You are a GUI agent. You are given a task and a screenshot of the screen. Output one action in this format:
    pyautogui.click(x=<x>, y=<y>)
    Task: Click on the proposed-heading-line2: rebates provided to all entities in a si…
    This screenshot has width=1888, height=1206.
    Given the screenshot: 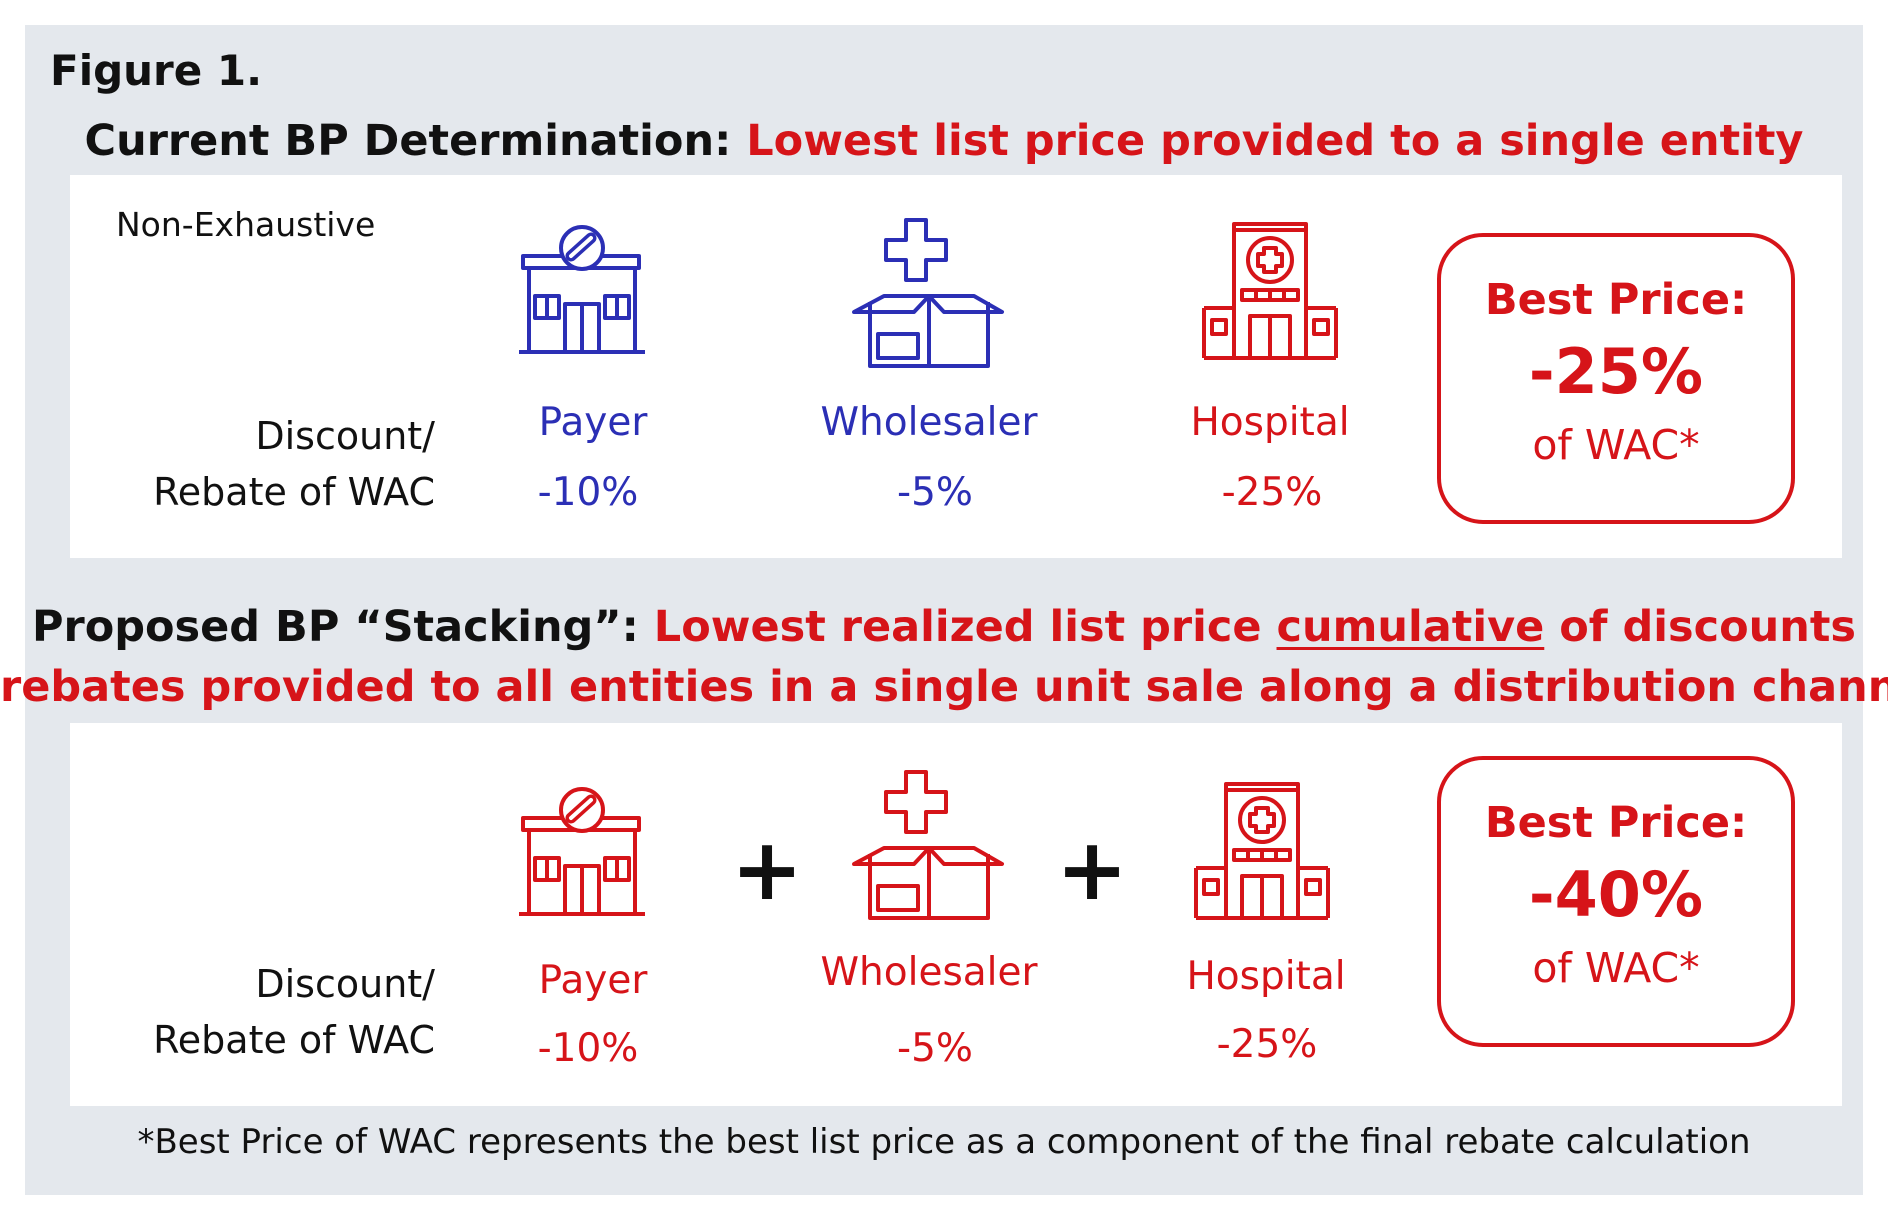 What is the action you would take?
    pyautogui.click(x=944, y=687)
    